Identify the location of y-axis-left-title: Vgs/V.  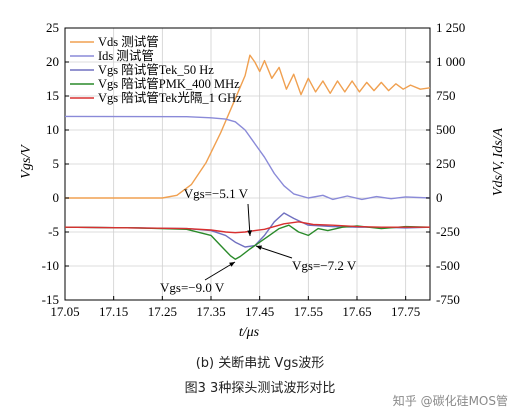
(26, 161).